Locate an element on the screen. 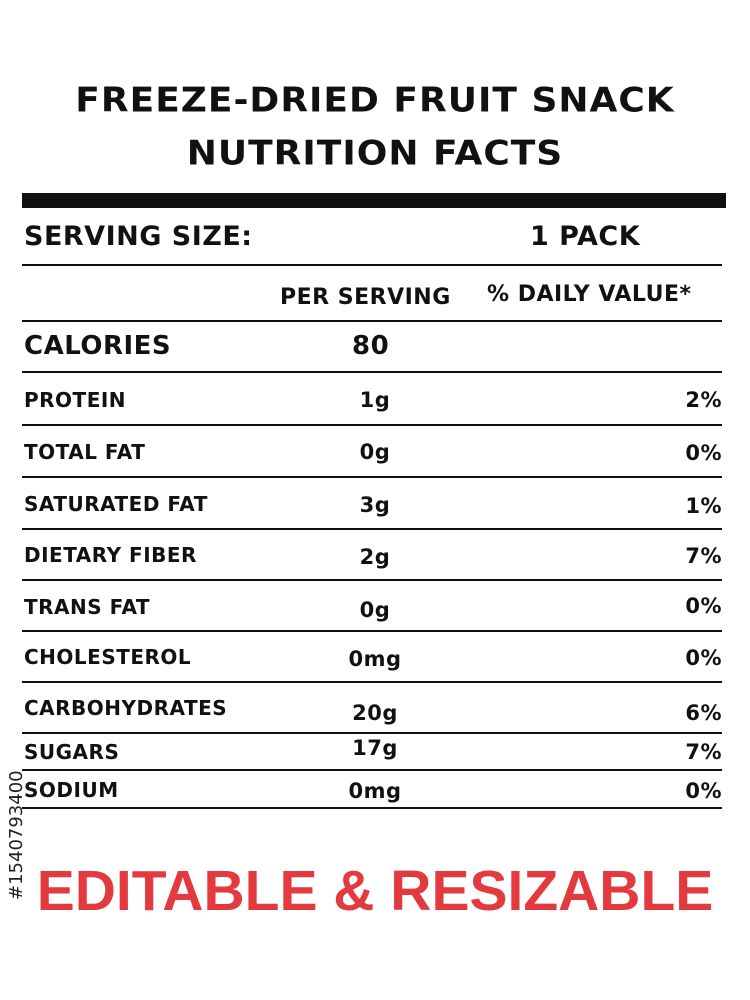  serving-size-value: 1 PACK is located at coordinates (585, 236).